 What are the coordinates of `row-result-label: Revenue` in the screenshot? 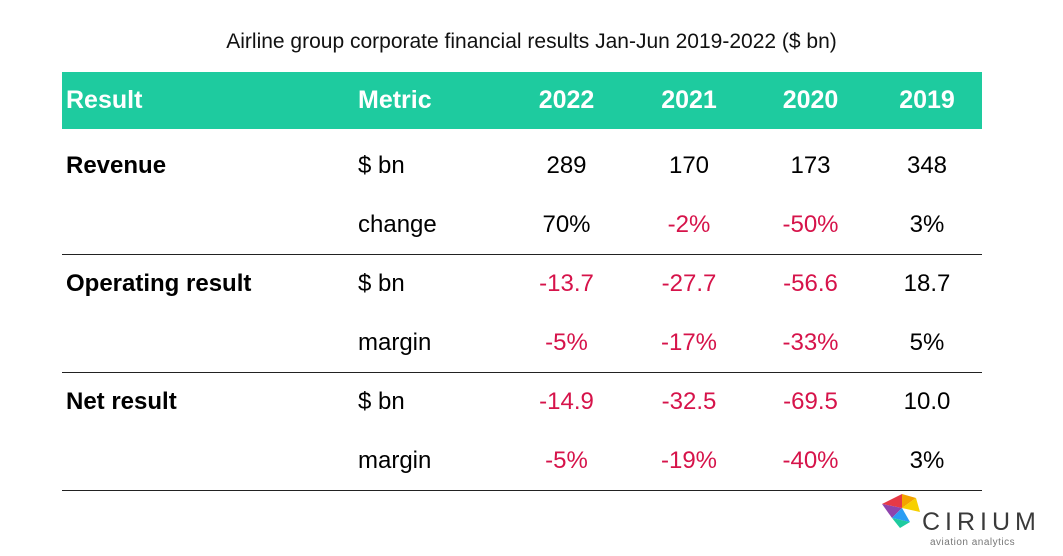 It's located at (116, 166).